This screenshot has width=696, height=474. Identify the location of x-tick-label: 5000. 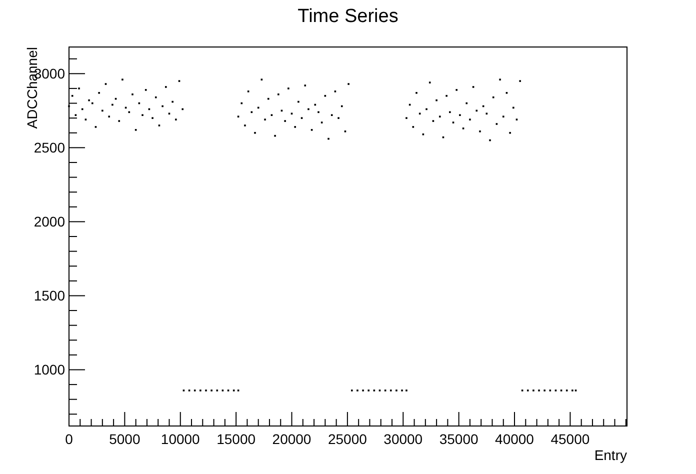
(124, 439).